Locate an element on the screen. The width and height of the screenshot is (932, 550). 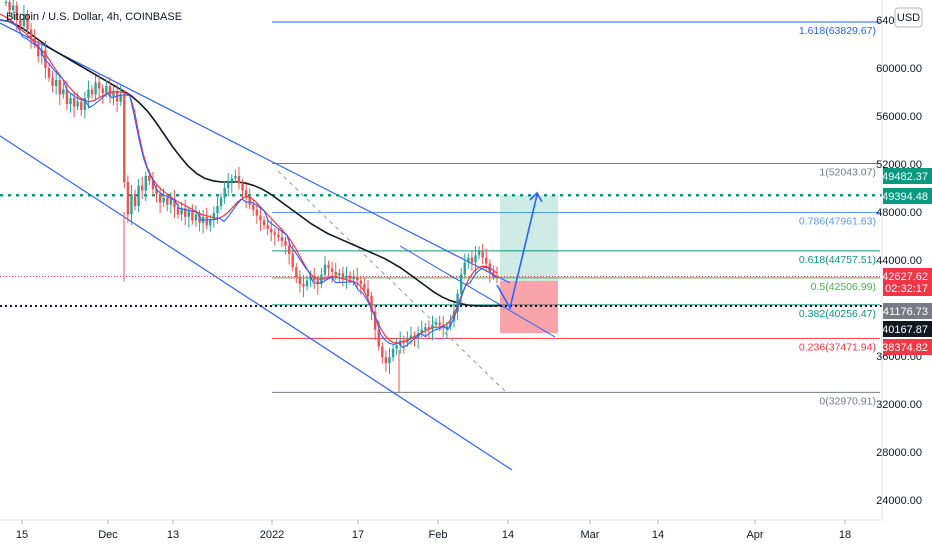
breakout-trendline is located at coordinates (477, 291).